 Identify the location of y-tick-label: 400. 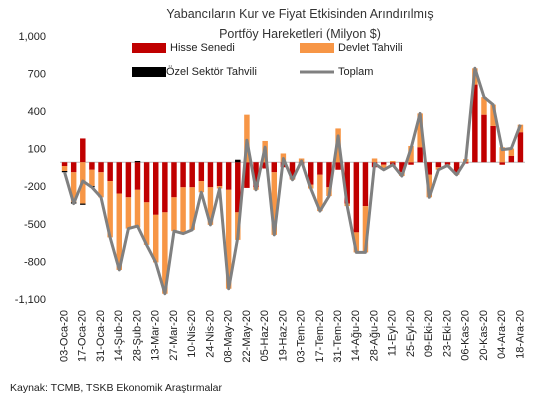
(37, 112).